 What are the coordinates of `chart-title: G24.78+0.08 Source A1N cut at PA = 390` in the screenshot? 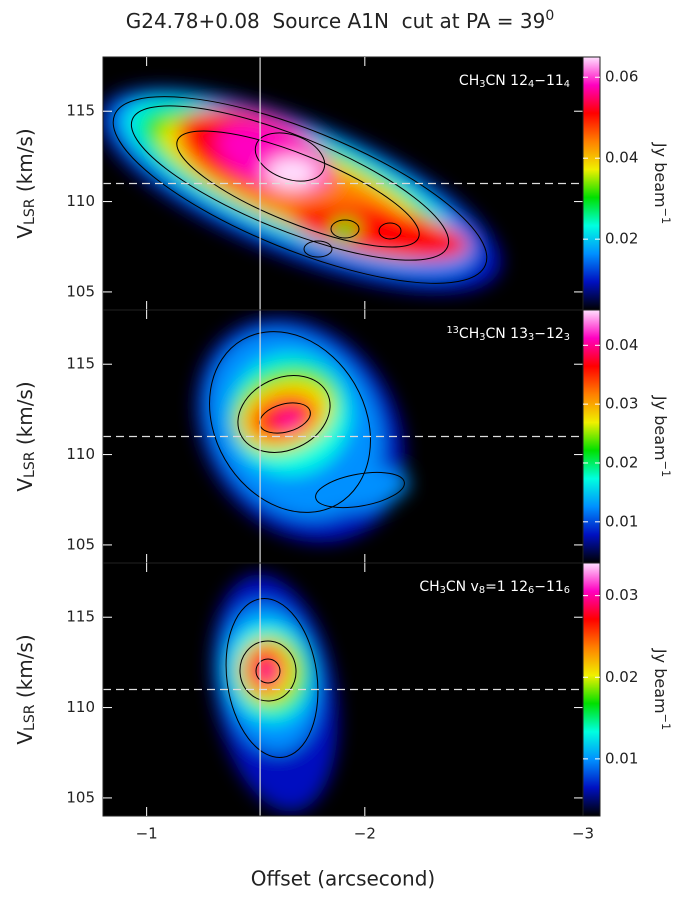 It's located at (340, 20).